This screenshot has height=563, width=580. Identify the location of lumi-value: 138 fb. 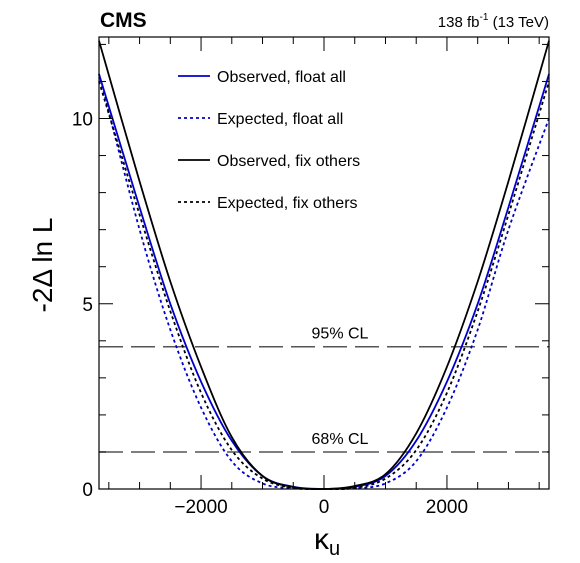
(459, 22).